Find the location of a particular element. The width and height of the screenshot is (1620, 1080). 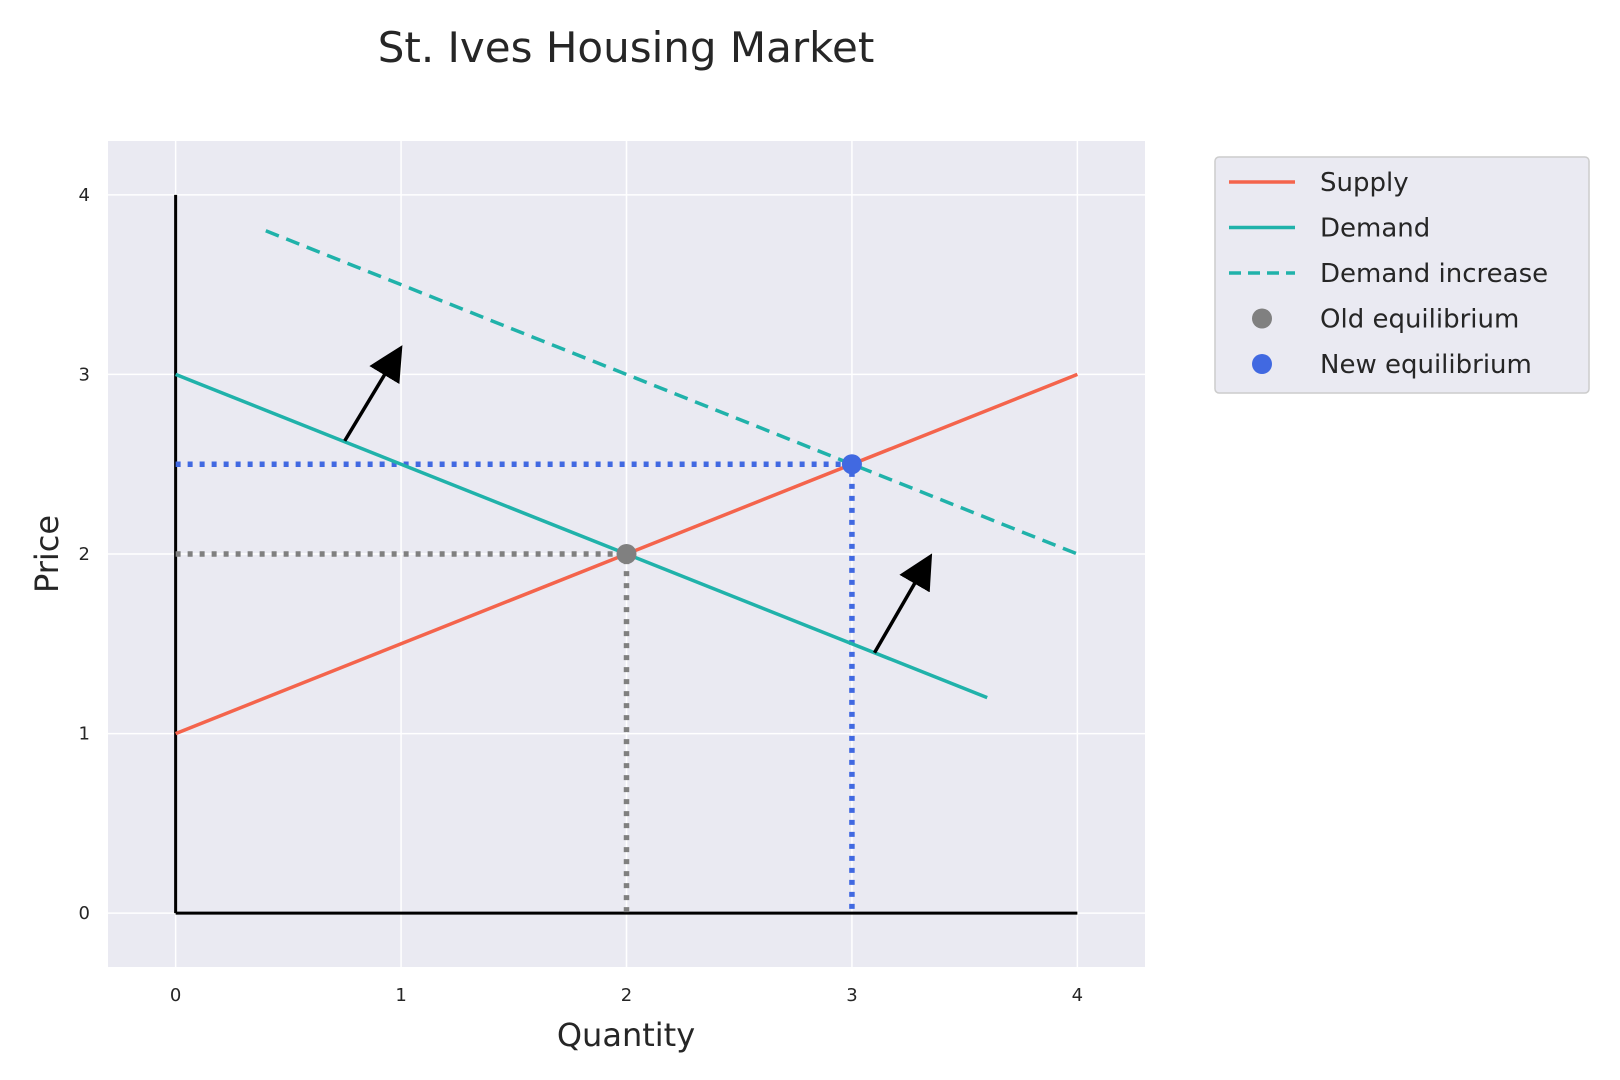

chart-title: St. Ives Housing Market is located at coordinates (626, 47).